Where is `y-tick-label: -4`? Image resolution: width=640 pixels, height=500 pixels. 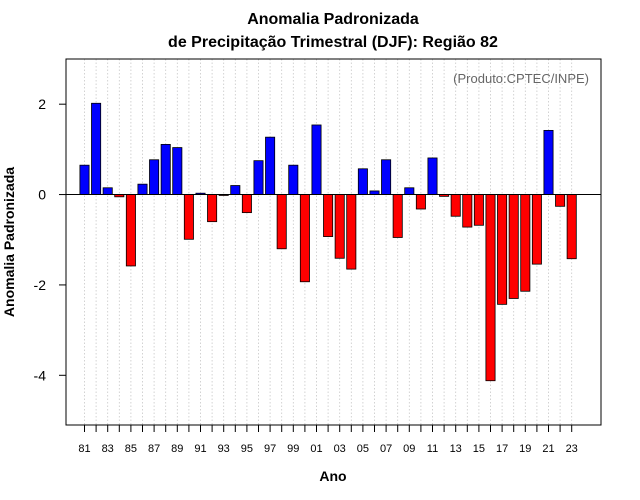 y-tick-label: -4 is located at coordinates (40, 375).